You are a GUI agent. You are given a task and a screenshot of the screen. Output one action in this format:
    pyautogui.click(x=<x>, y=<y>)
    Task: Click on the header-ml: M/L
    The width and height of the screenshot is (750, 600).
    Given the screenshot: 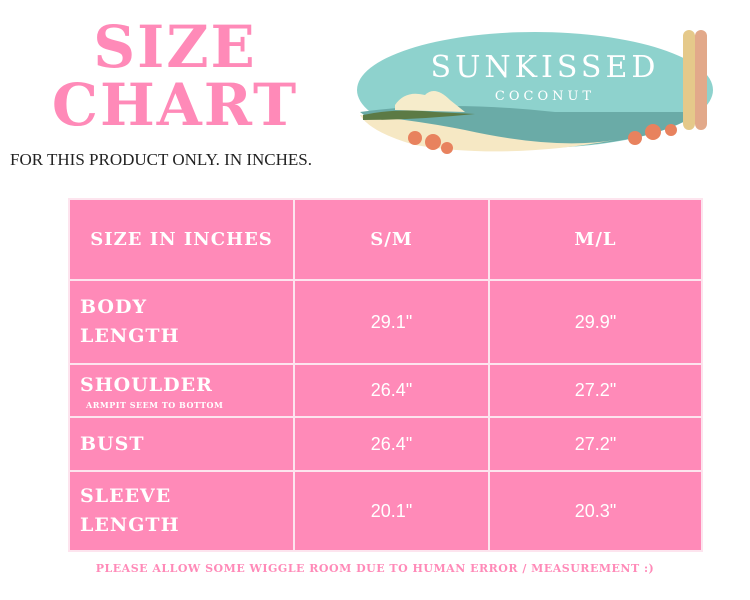 What is the action you would take?
    pyautogui.click(x=595, y=239)
    